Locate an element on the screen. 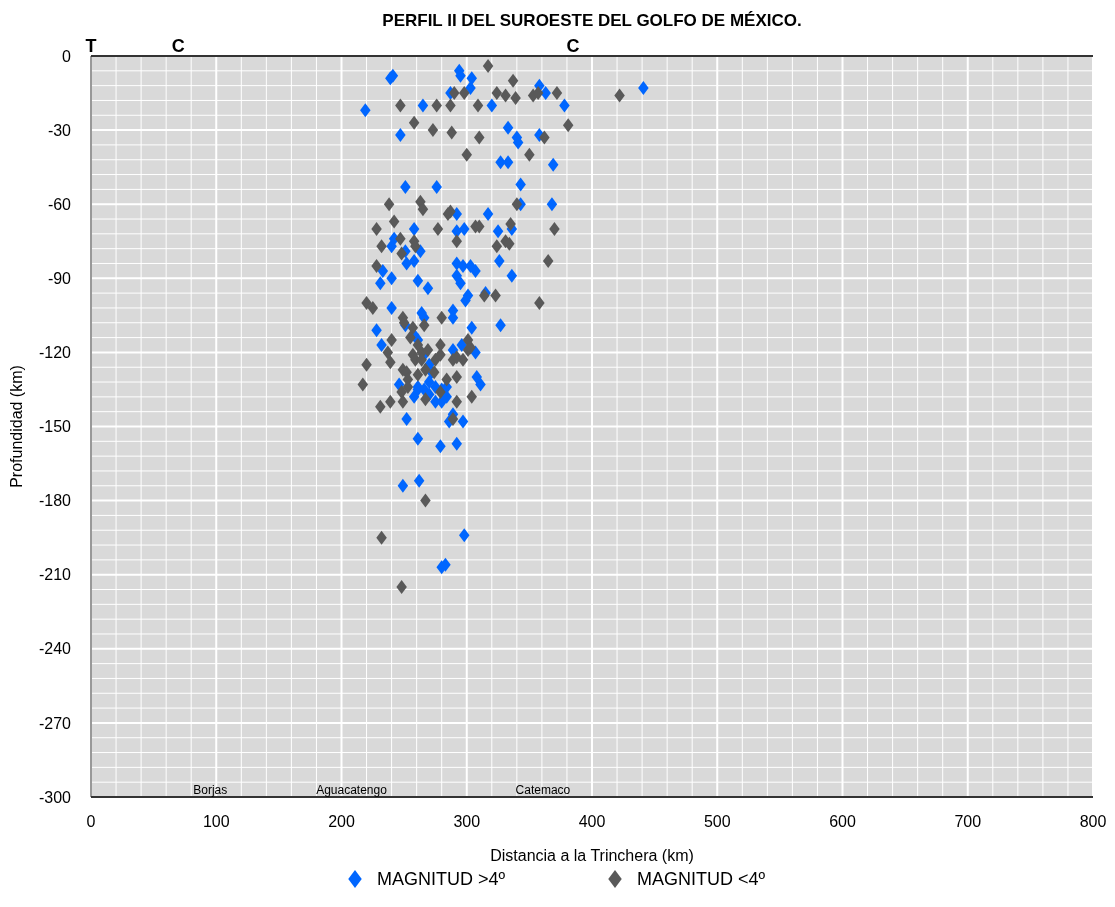 The image size is (1115, 907). y-tick-label: -270 is located at coordinates (55, 723).